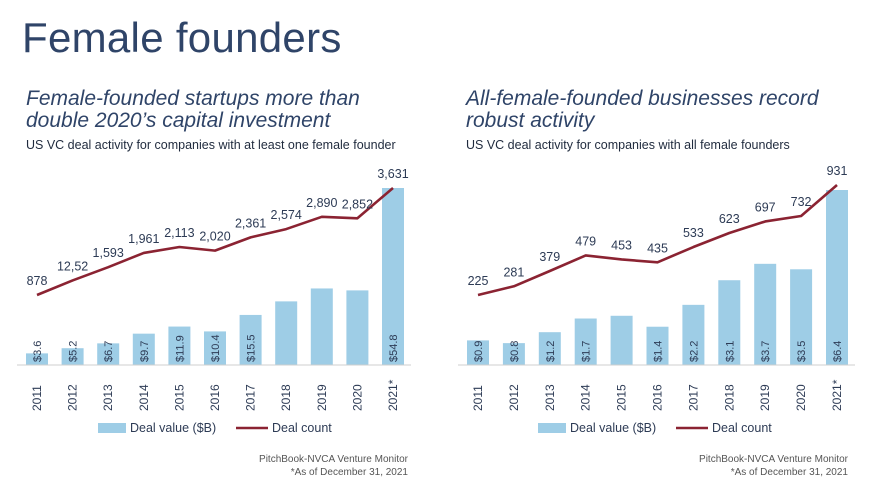 The height and width of the screenshot is (489, 880). What do you see at coordinates (789, 472) in the screenshot?
I see `right-source-note: *As of December 31, 2021` at bounding box center [789, 472].